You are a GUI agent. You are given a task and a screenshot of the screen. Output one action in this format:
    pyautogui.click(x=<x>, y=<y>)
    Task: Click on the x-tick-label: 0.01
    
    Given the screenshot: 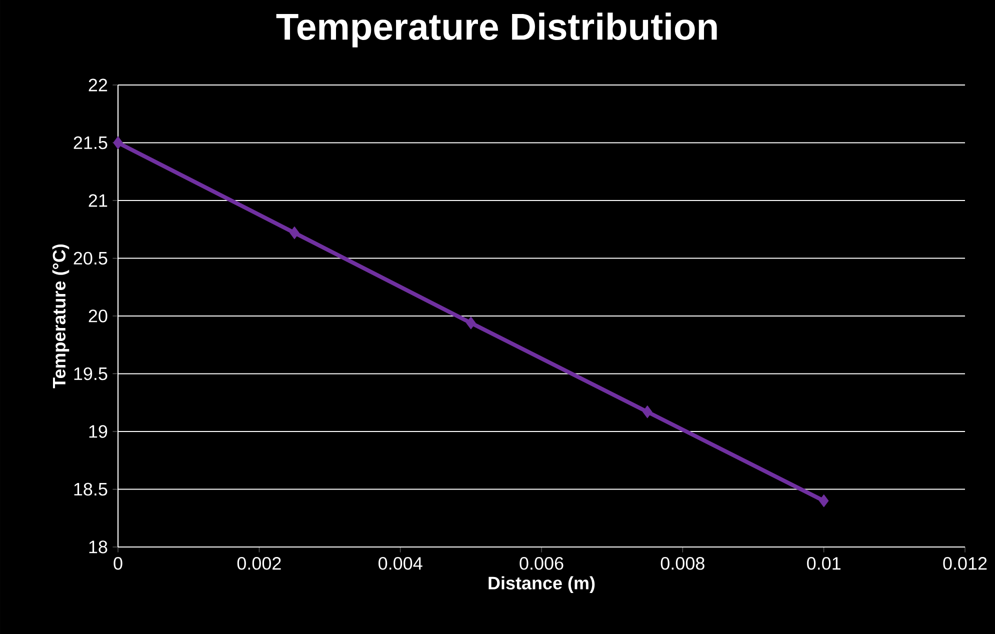 What is the action you would take?
    pyautogui.click(x=823, y=563)
    